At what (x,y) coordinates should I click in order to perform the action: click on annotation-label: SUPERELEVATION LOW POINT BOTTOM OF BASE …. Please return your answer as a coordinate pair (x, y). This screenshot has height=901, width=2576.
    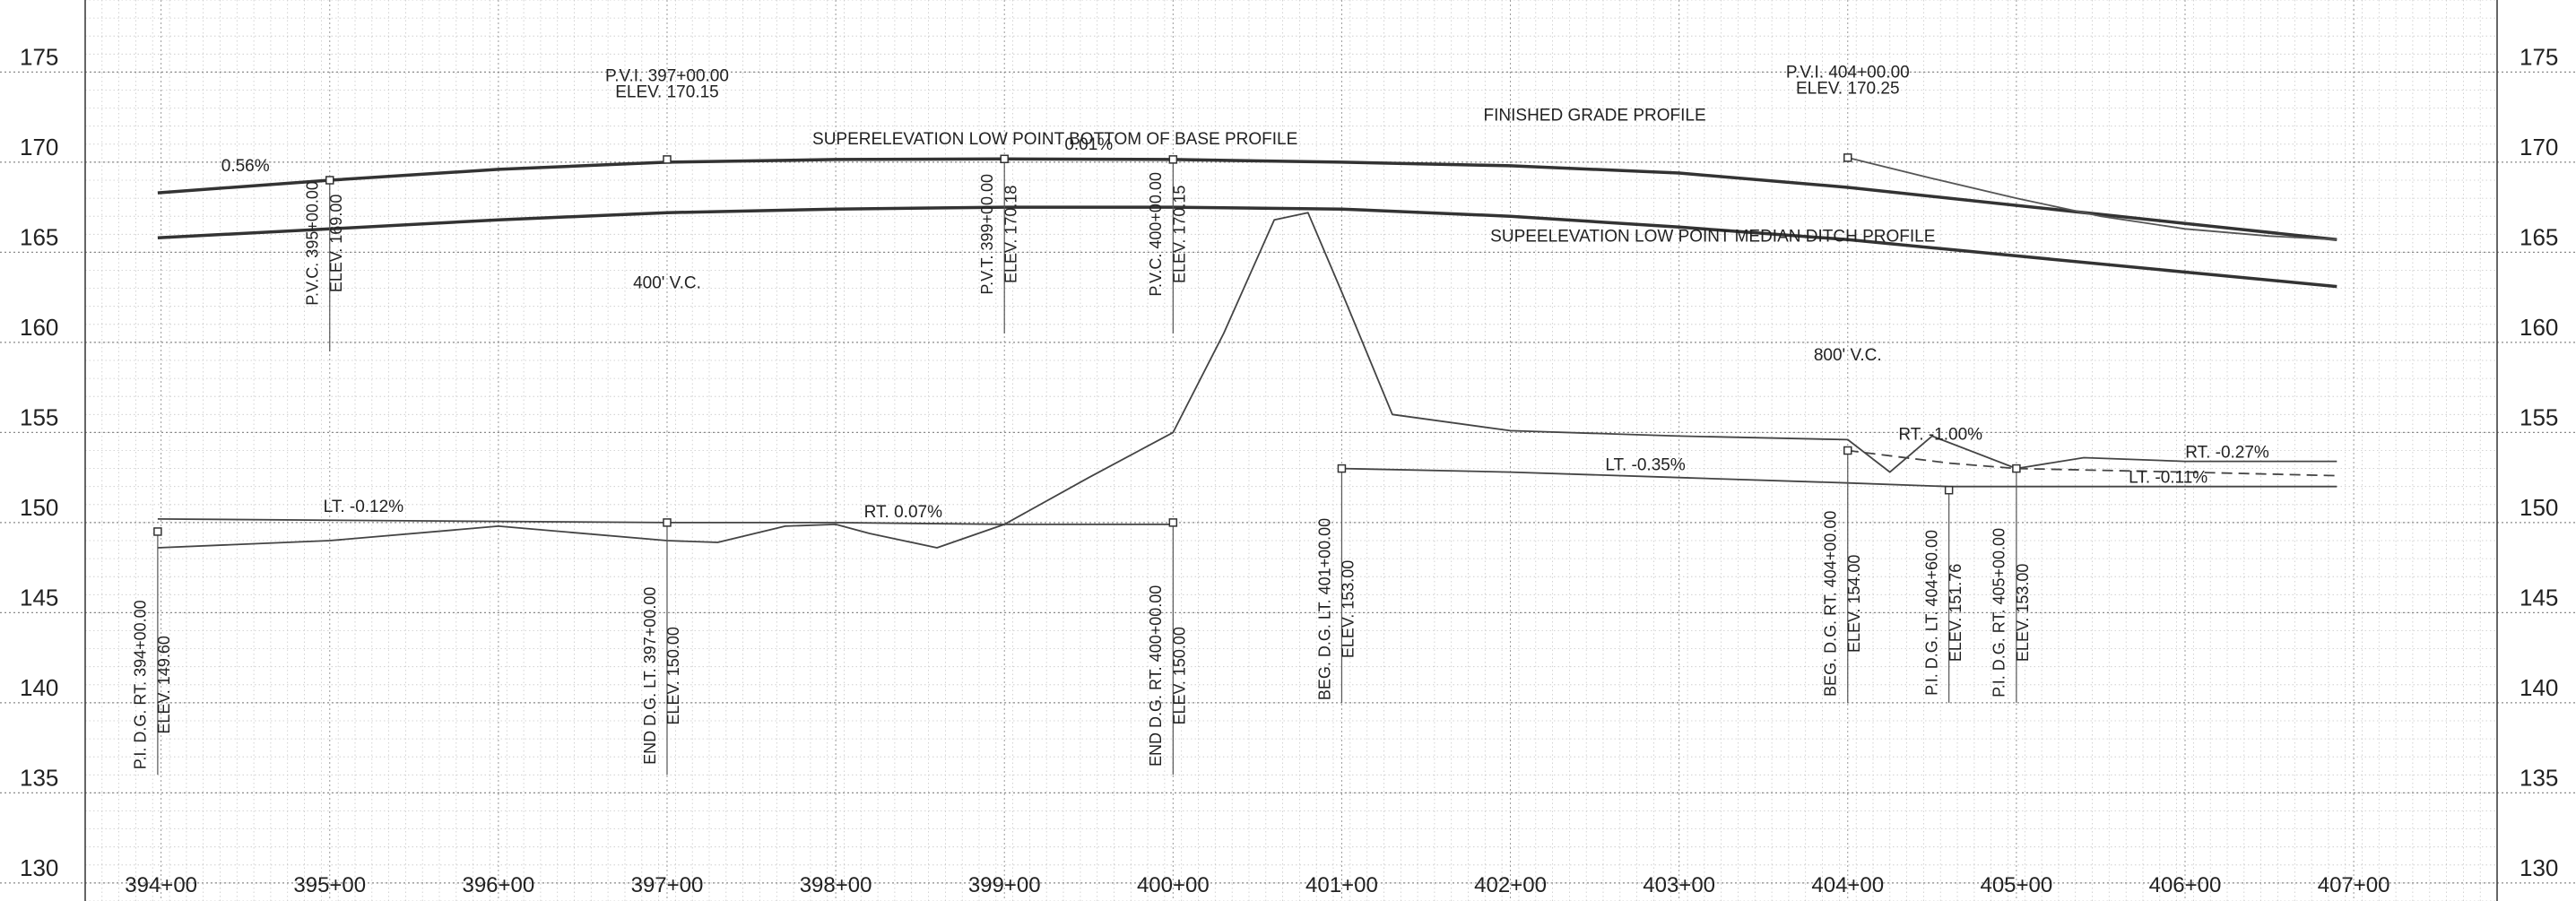
    Looking at the image, I should click on (1054, 139).